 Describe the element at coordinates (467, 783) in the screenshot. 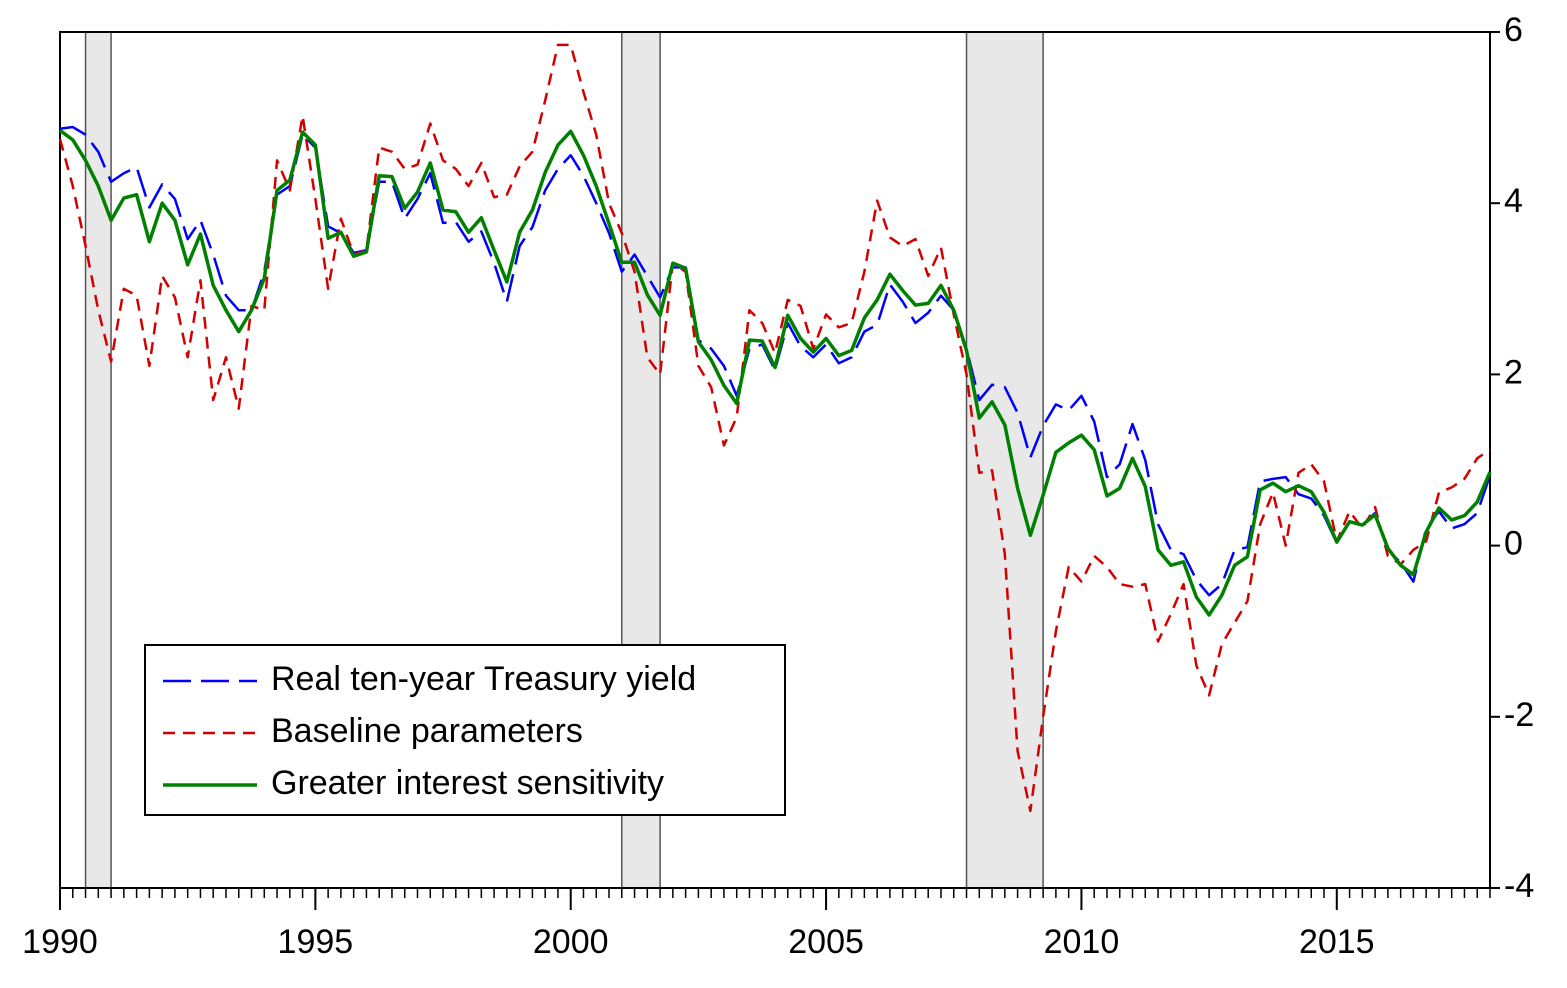

I see `legend-label: Greater interest sensitivity` at that location.